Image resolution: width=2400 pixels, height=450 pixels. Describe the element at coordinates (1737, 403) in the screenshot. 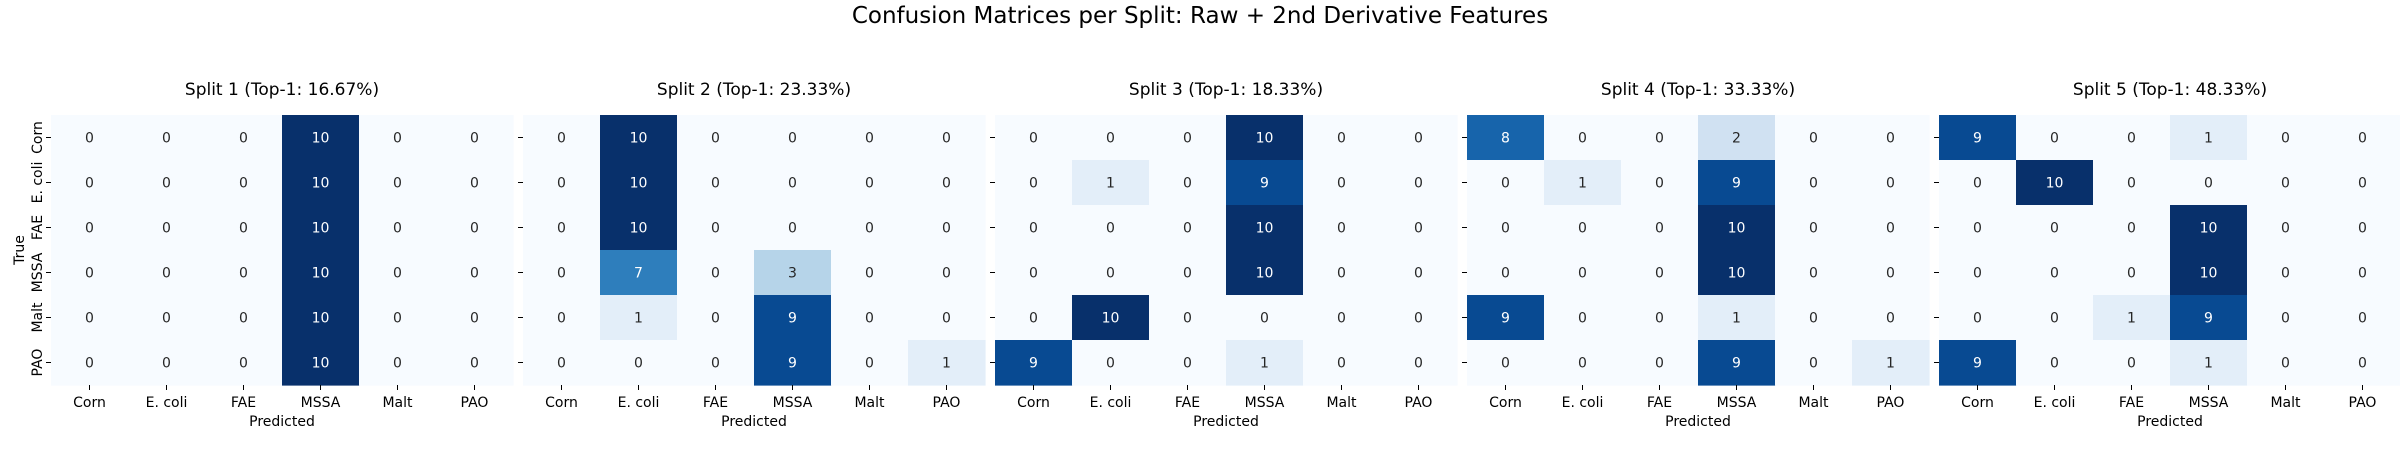

I see `x-tick-label: MSSA` at that location.